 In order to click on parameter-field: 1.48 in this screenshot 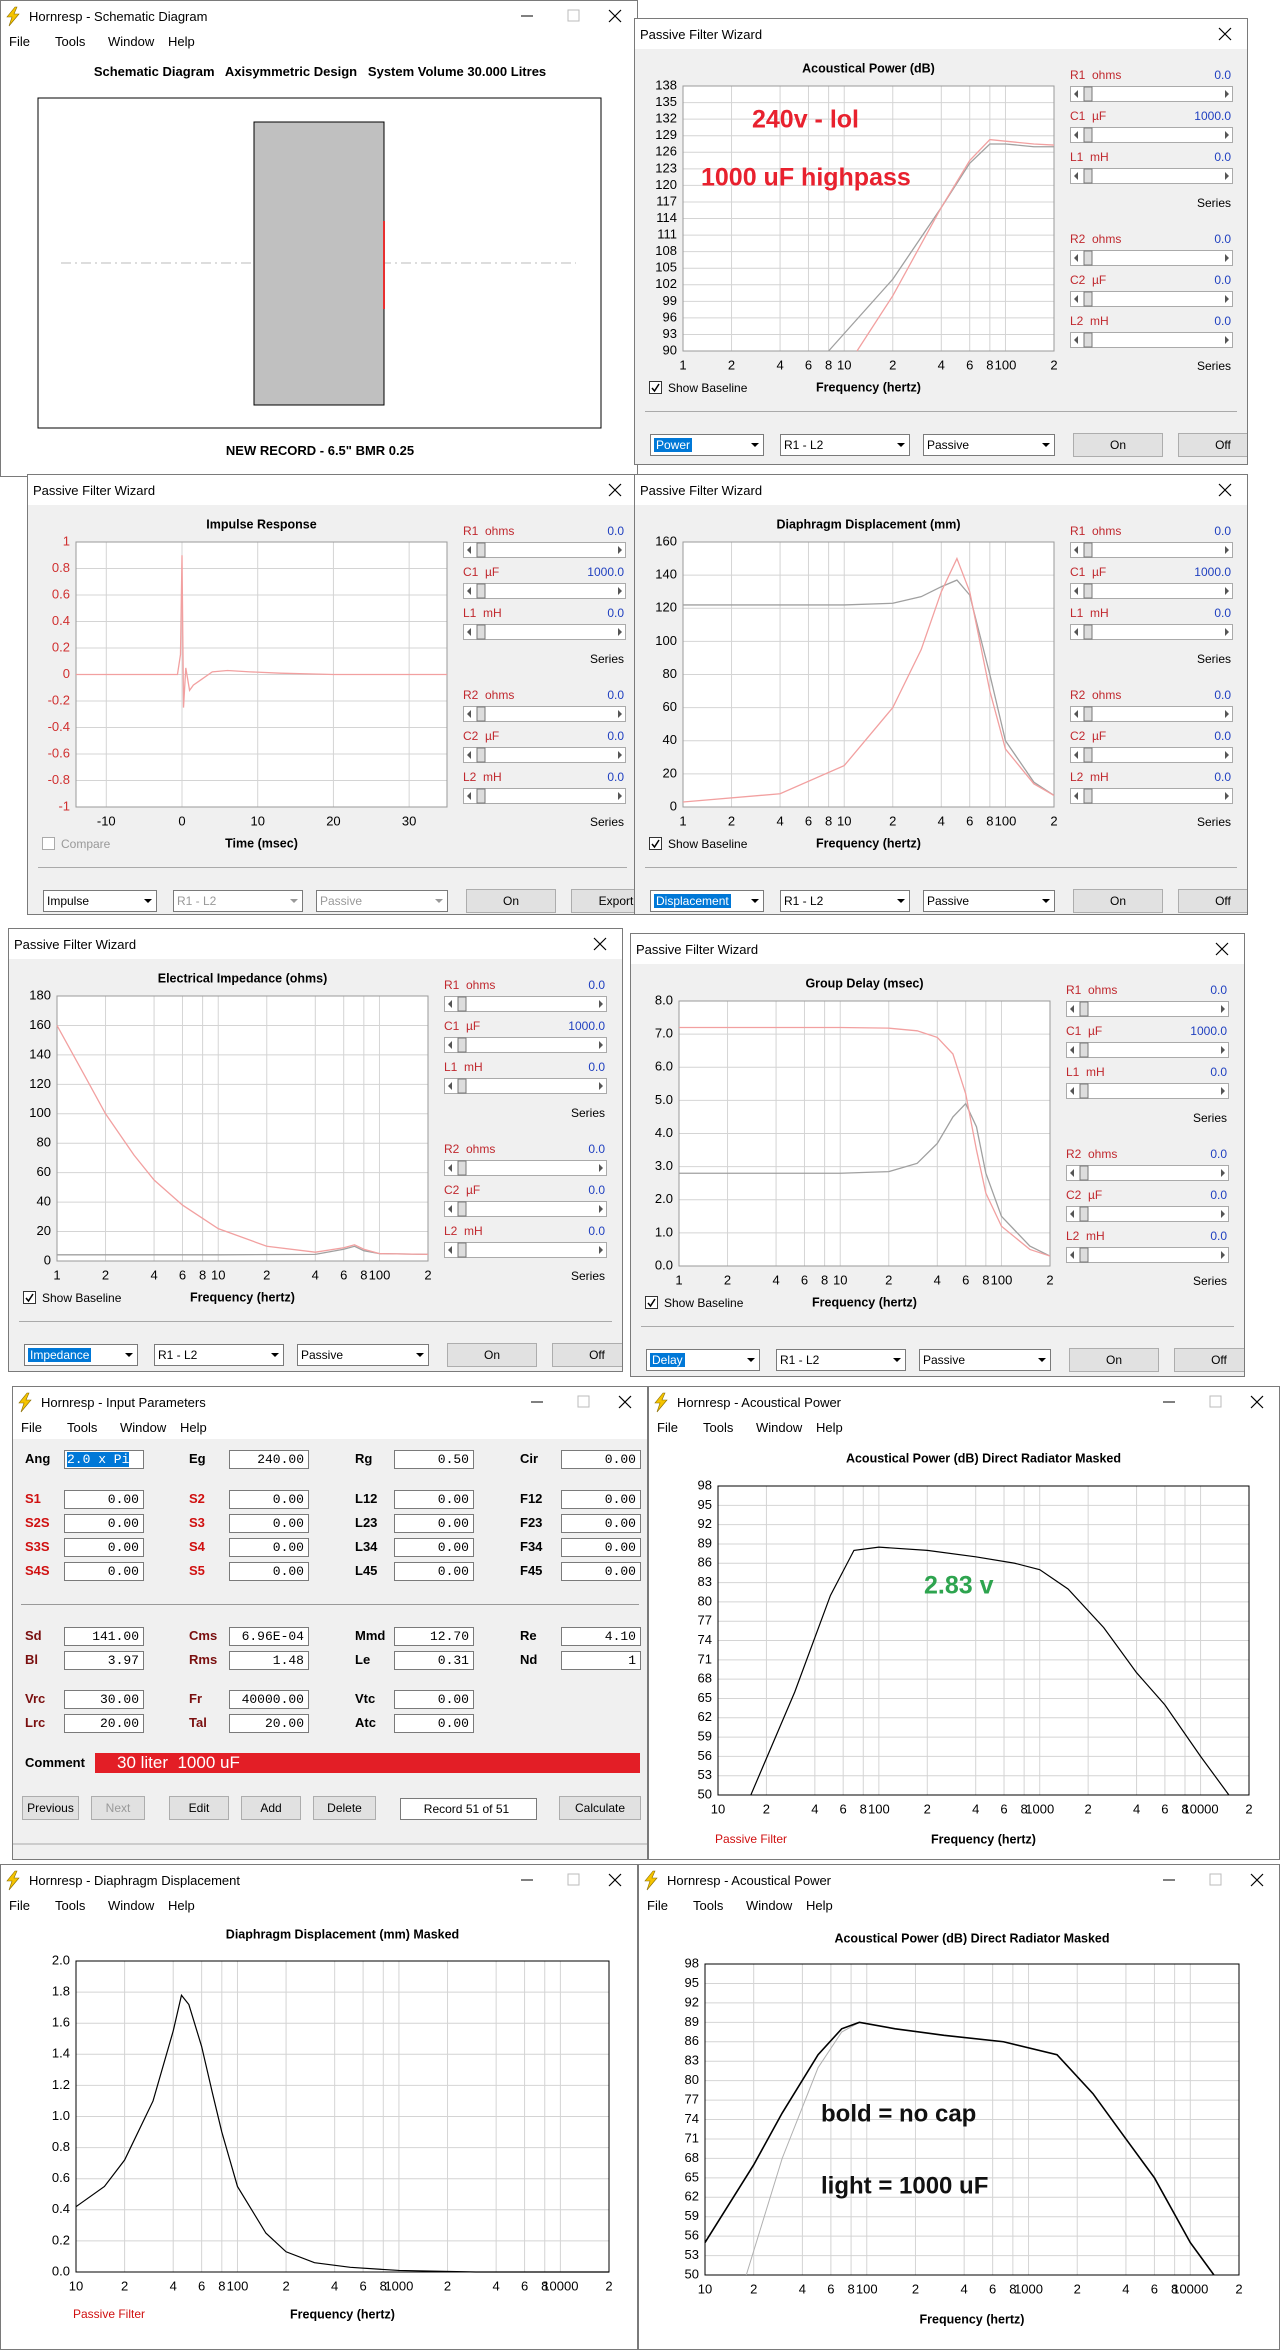, I will do `click(269, 1660)`.